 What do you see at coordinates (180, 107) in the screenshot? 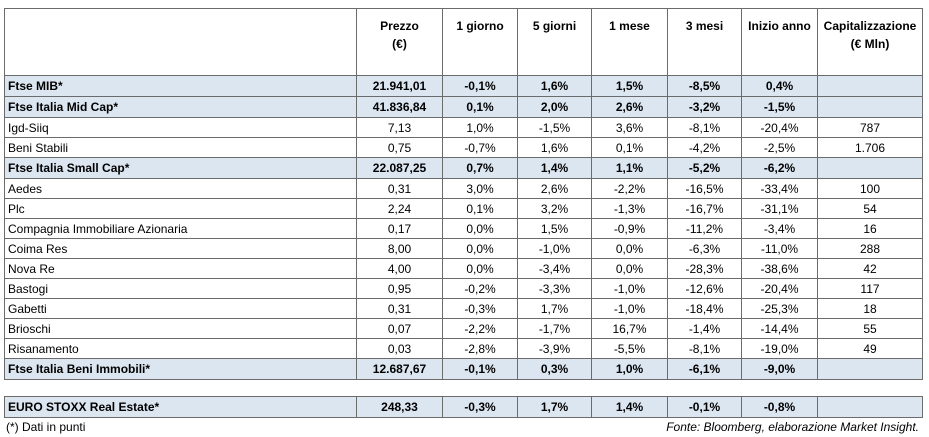
I see `table-cell: Ftse Italia Mid Cap*` at bounding box center [180, 107].